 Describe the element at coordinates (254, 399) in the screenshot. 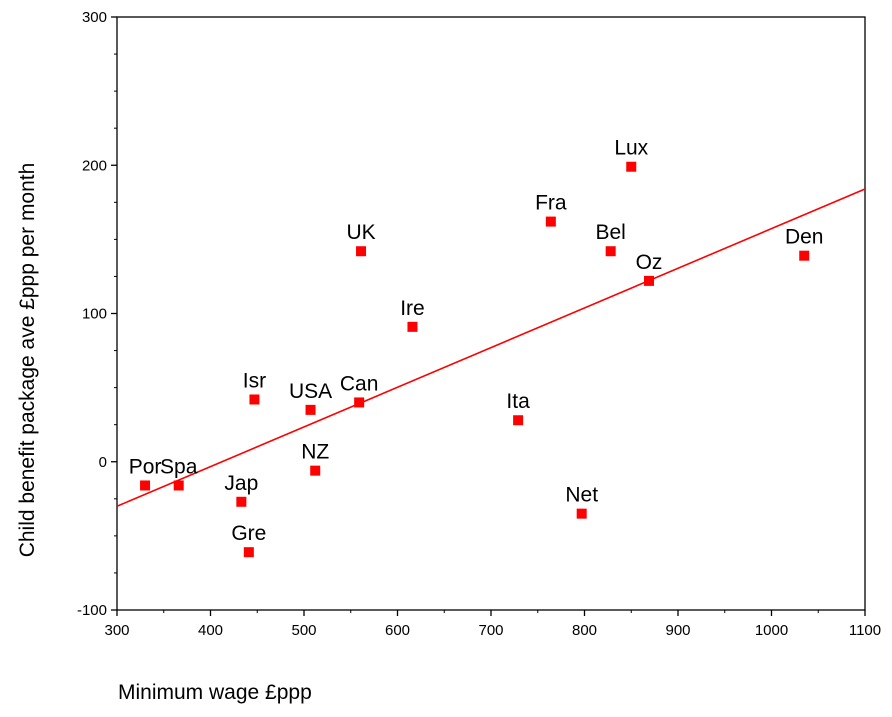

I see `data-point-isr` at that location.